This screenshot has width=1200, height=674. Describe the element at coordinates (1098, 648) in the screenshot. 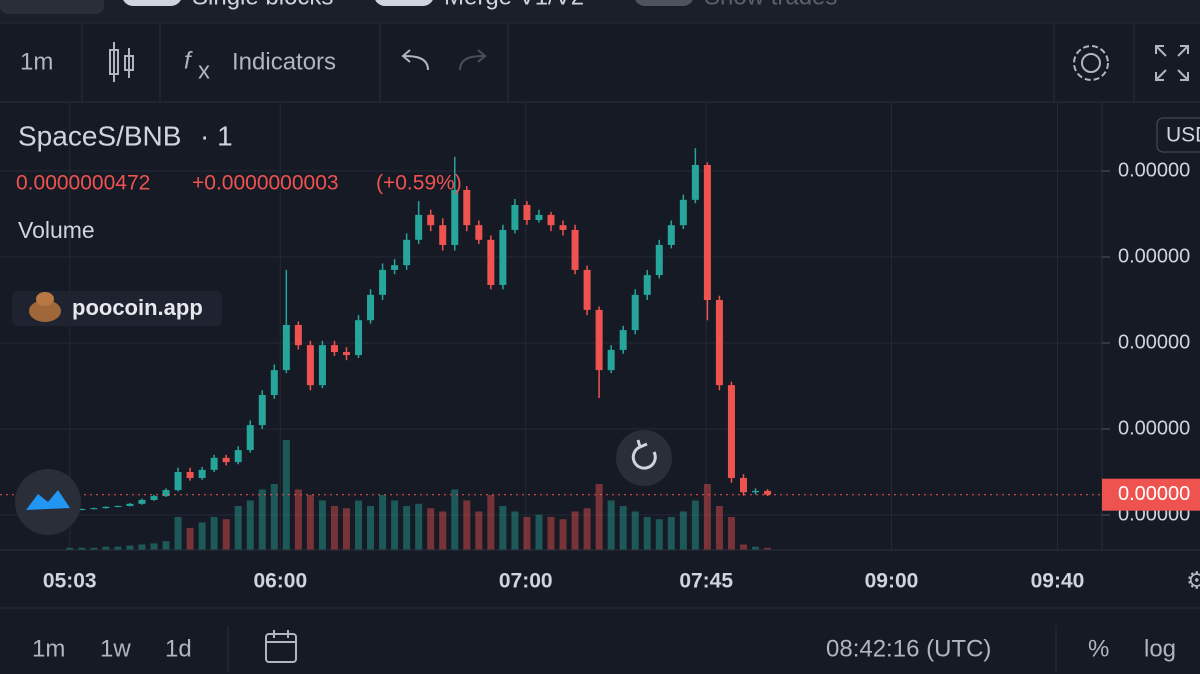

I see `percent-toggle: %` at that location.